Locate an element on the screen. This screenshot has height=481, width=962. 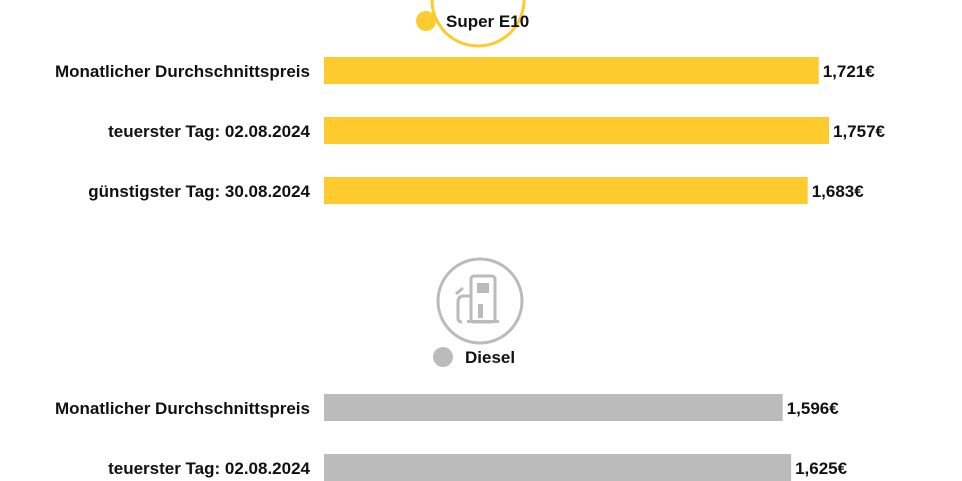
super-e10-value-label: 1,757€ is located at coordinates (859, 131).